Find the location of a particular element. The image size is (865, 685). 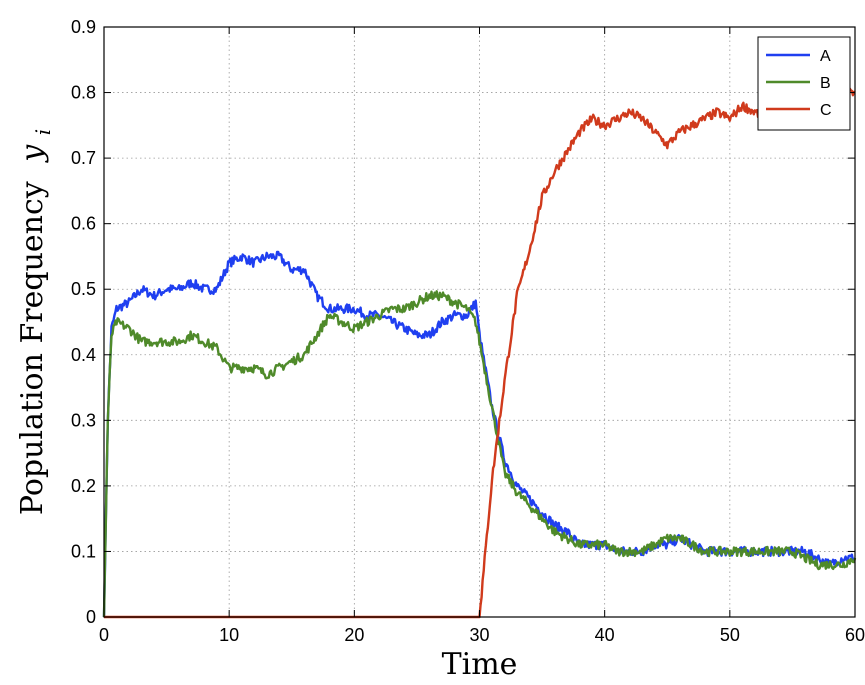

y-tick-label: 0.1 is located at coordinates (83, 551).